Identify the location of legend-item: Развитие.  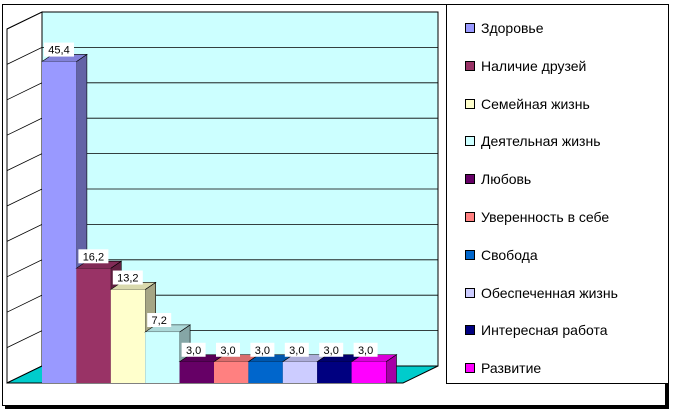
(503, 368).